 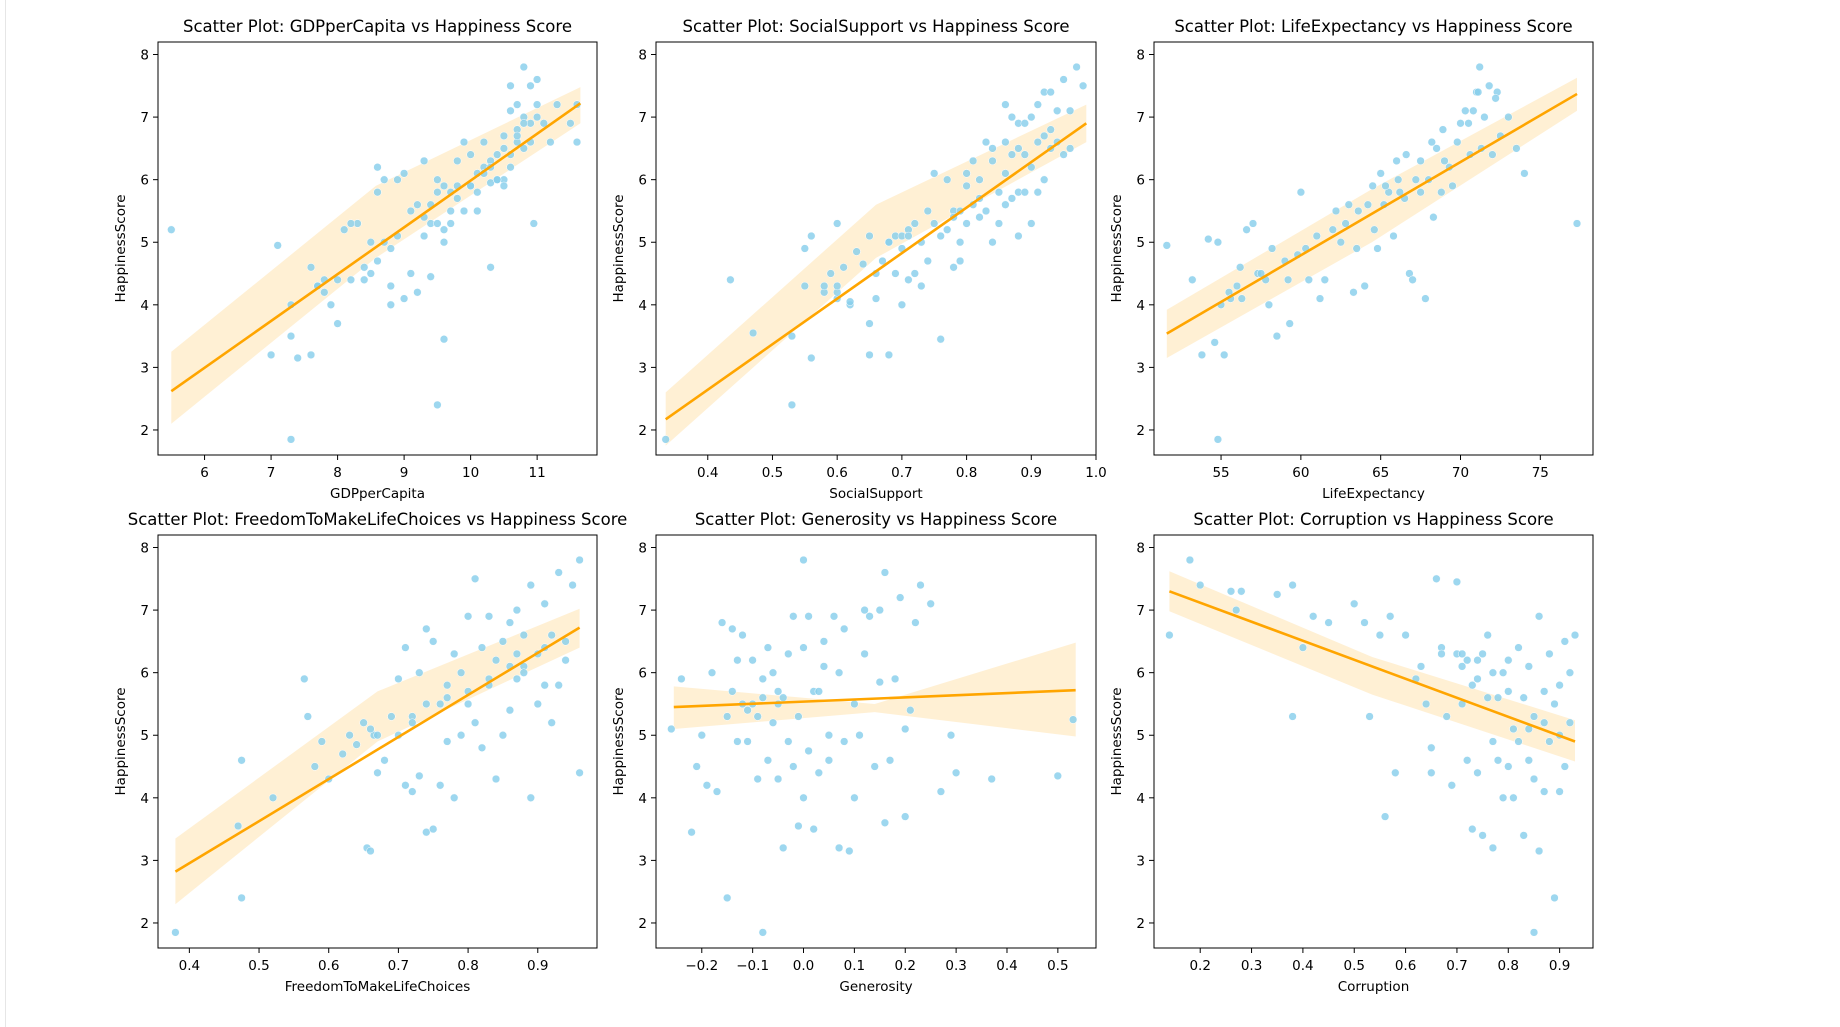 What do you see at coordinates (5, 513) in the screenshot?
I see `window-edge` at bounding box center [5, 513].